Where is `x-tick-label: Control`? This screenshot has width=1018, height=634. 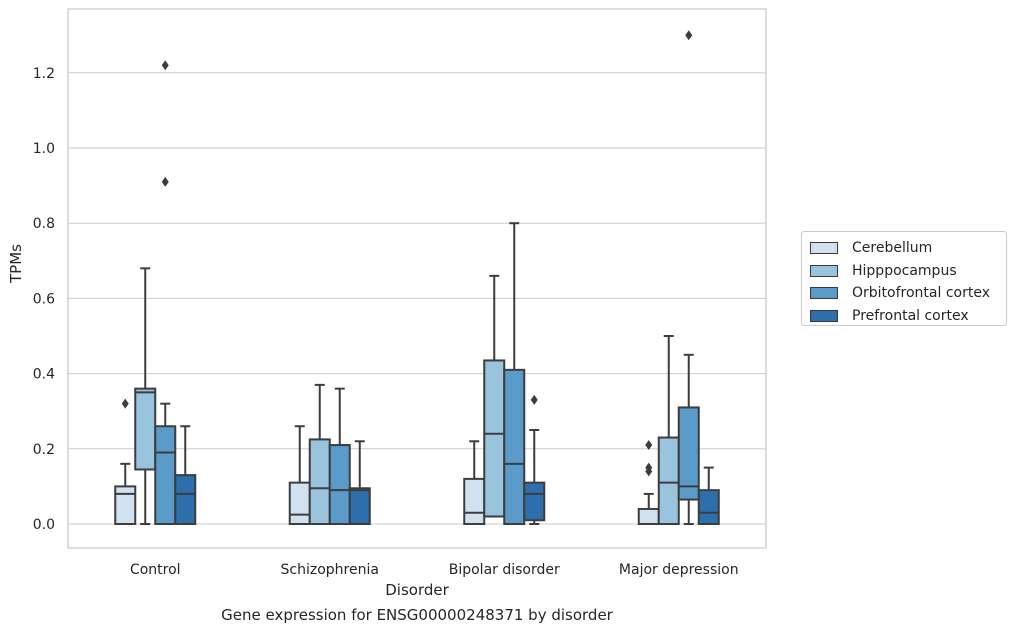
x-tick-label: Control is located at coordinates (155, 570).